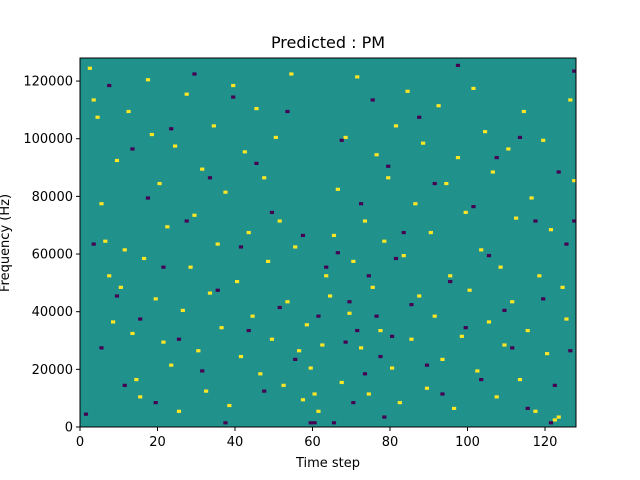 The height and width of the screenshot is (480, 640). Describe the element at coordinates (235, 442) in the screenshot. I see `x-tick-label: 40` at that location.